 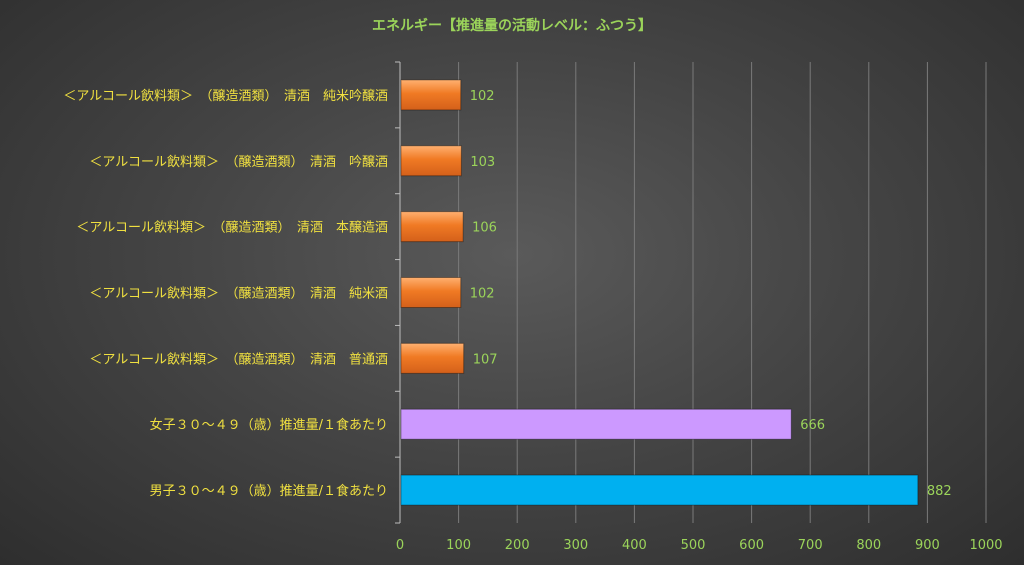 I want to click on x-tick-label: 0, so click(x=400, y=545).